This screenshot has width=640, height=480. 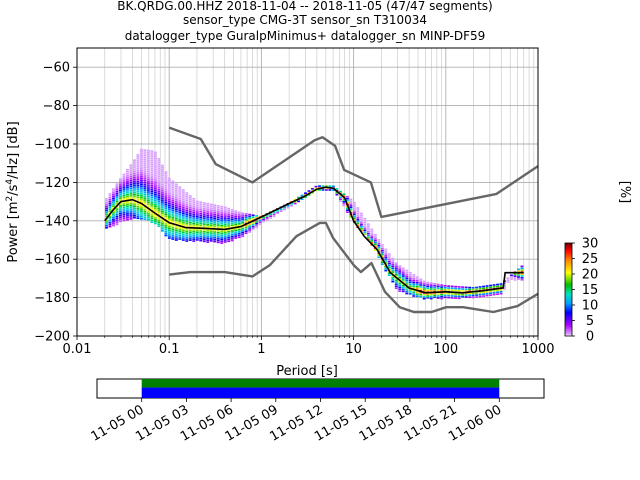 What do you see at coordinates (354, 267) in the screenshot?
I see `noise-model-low-line` at bounding box center [354, 267].